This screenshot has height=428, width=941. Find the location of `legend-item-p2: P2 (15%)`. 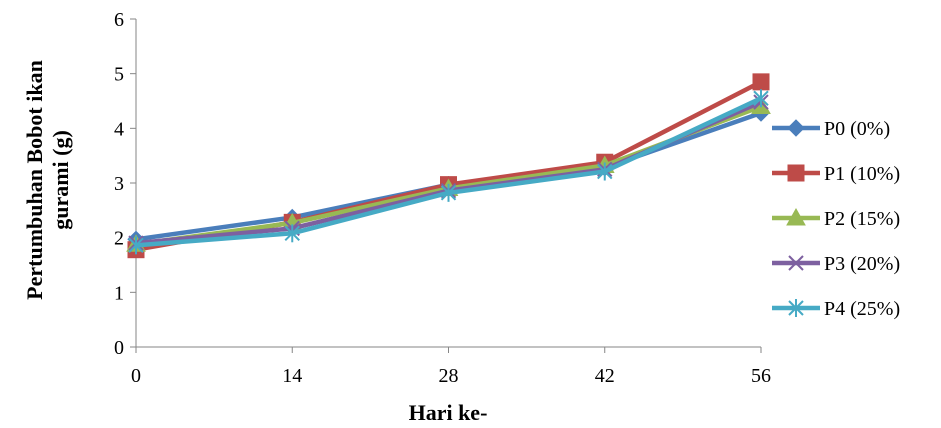

legend-item-p2: P2 (15%) is located at coordinates (836, 218).